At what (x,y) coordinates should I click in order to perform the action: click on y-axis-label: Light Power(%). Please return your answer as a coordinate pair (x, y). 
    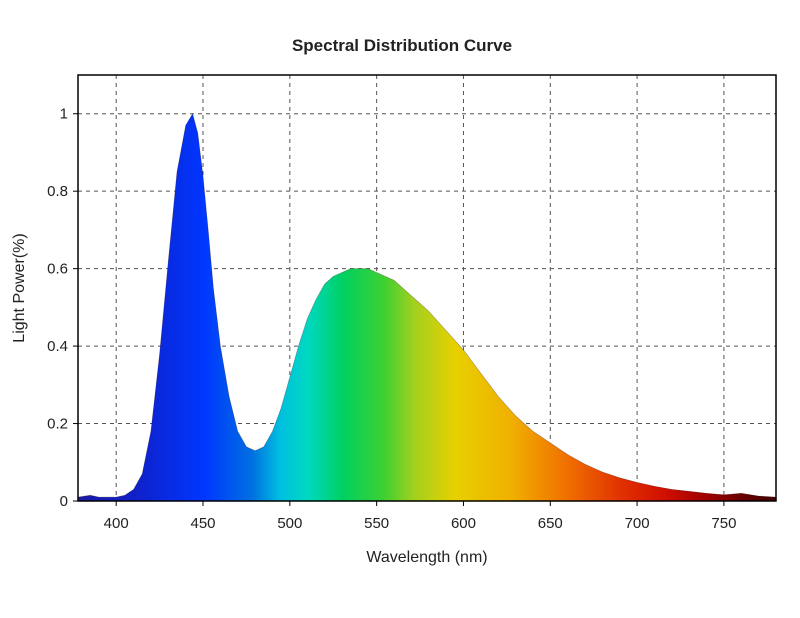
    Looking at the image, I should click on (19, 287).